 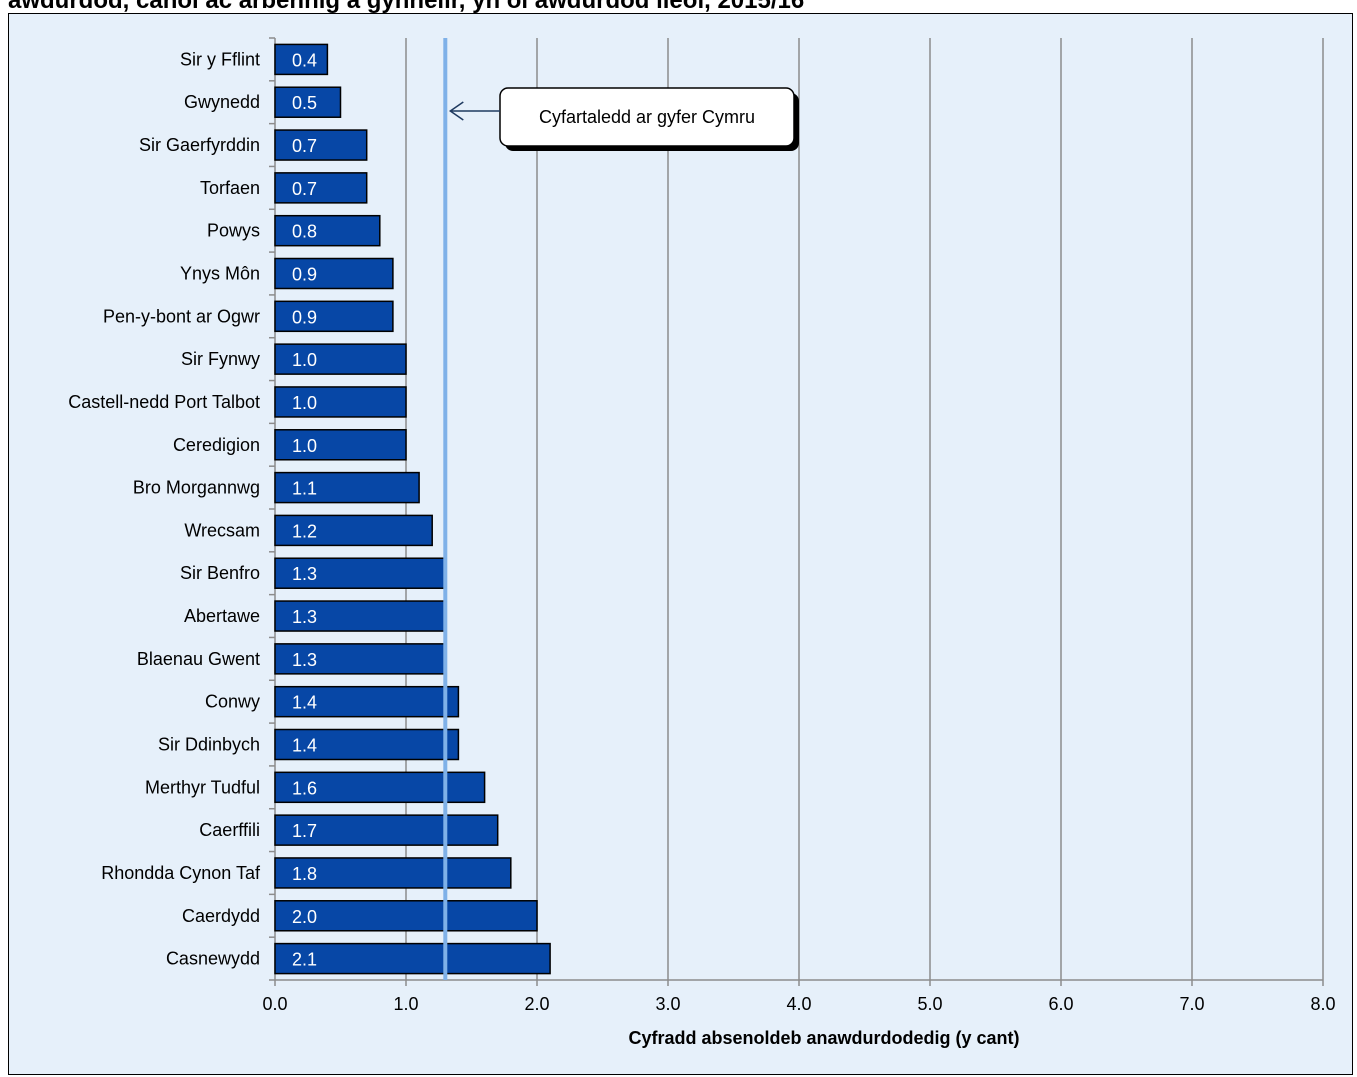 What do you see at coordinates (222, 102) in the screenshot?
I see `category-label: Gwynedd` at bounding box center [222, 102].